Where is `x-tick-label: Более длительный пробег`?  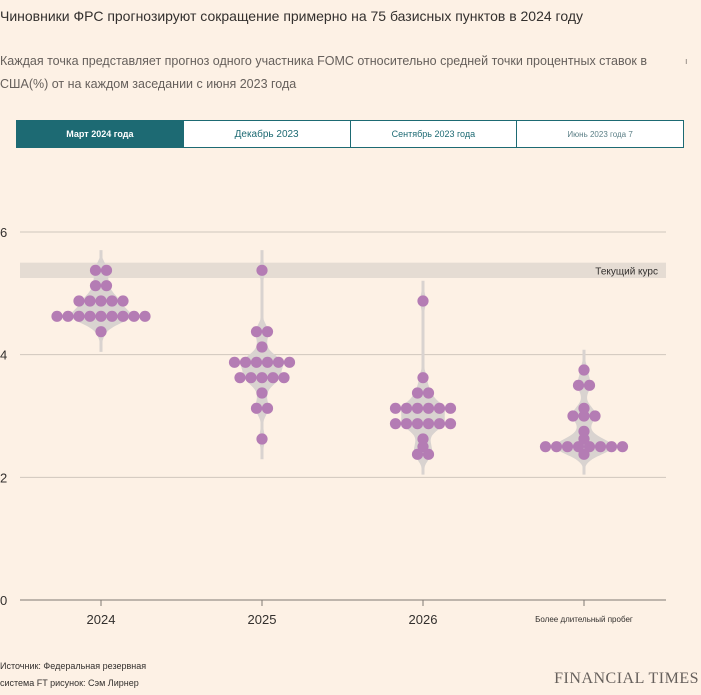
x-tick-label: Более длительный пробег is located at coordinates (584, 619).